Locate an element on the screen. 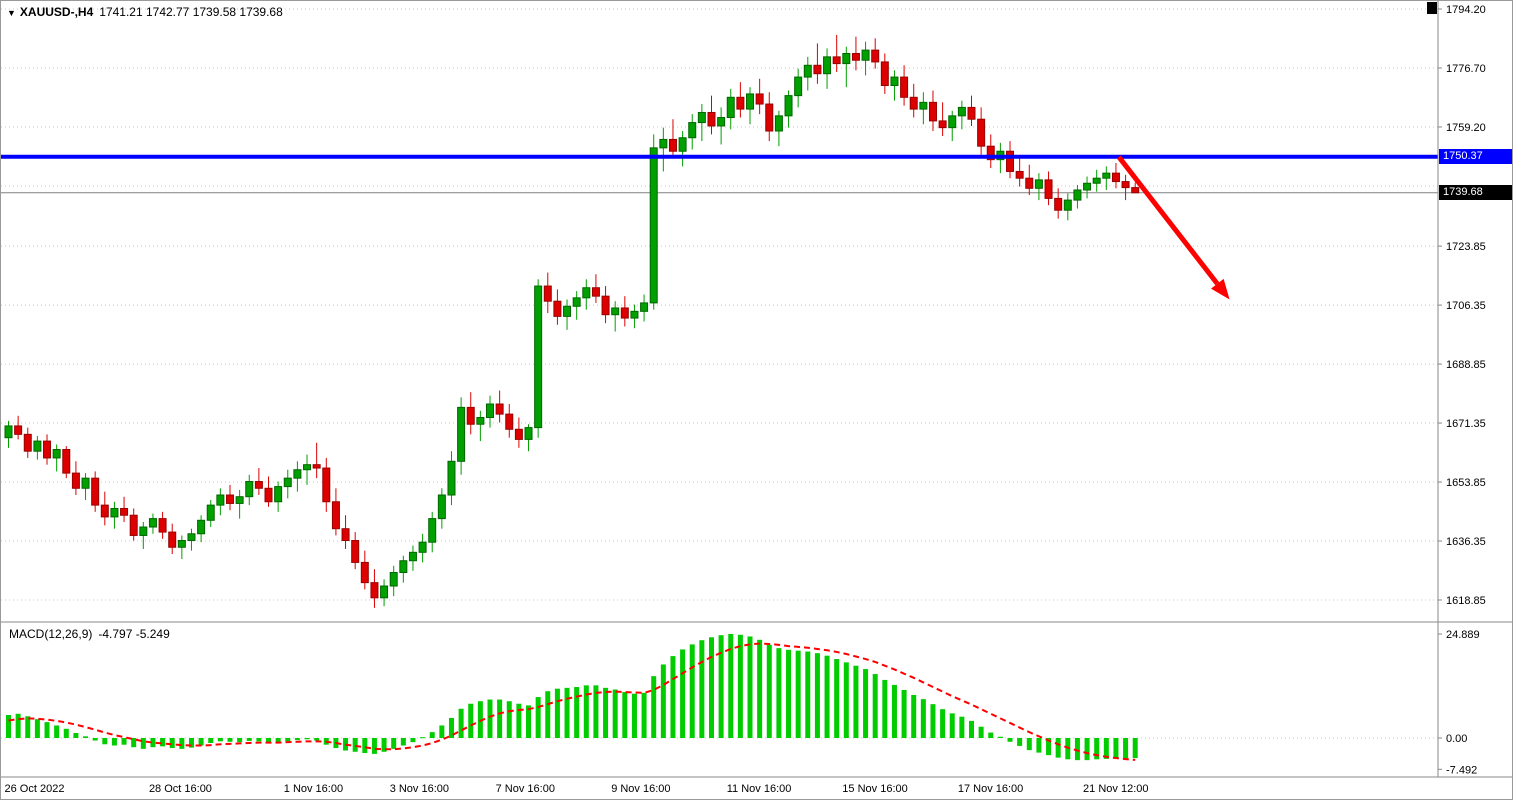 This screenshot has width=1513, height=800. svg-text: -7.492 is located at coordinates (1461, 770).